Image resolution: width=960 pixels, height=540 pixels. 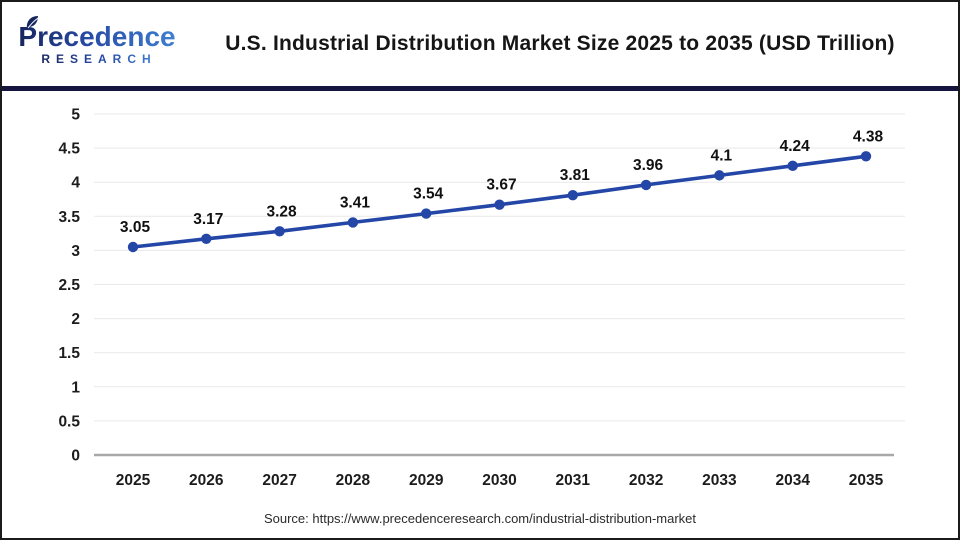 I want to click on data-point-label: 3.81, so click(x=575, y=175).